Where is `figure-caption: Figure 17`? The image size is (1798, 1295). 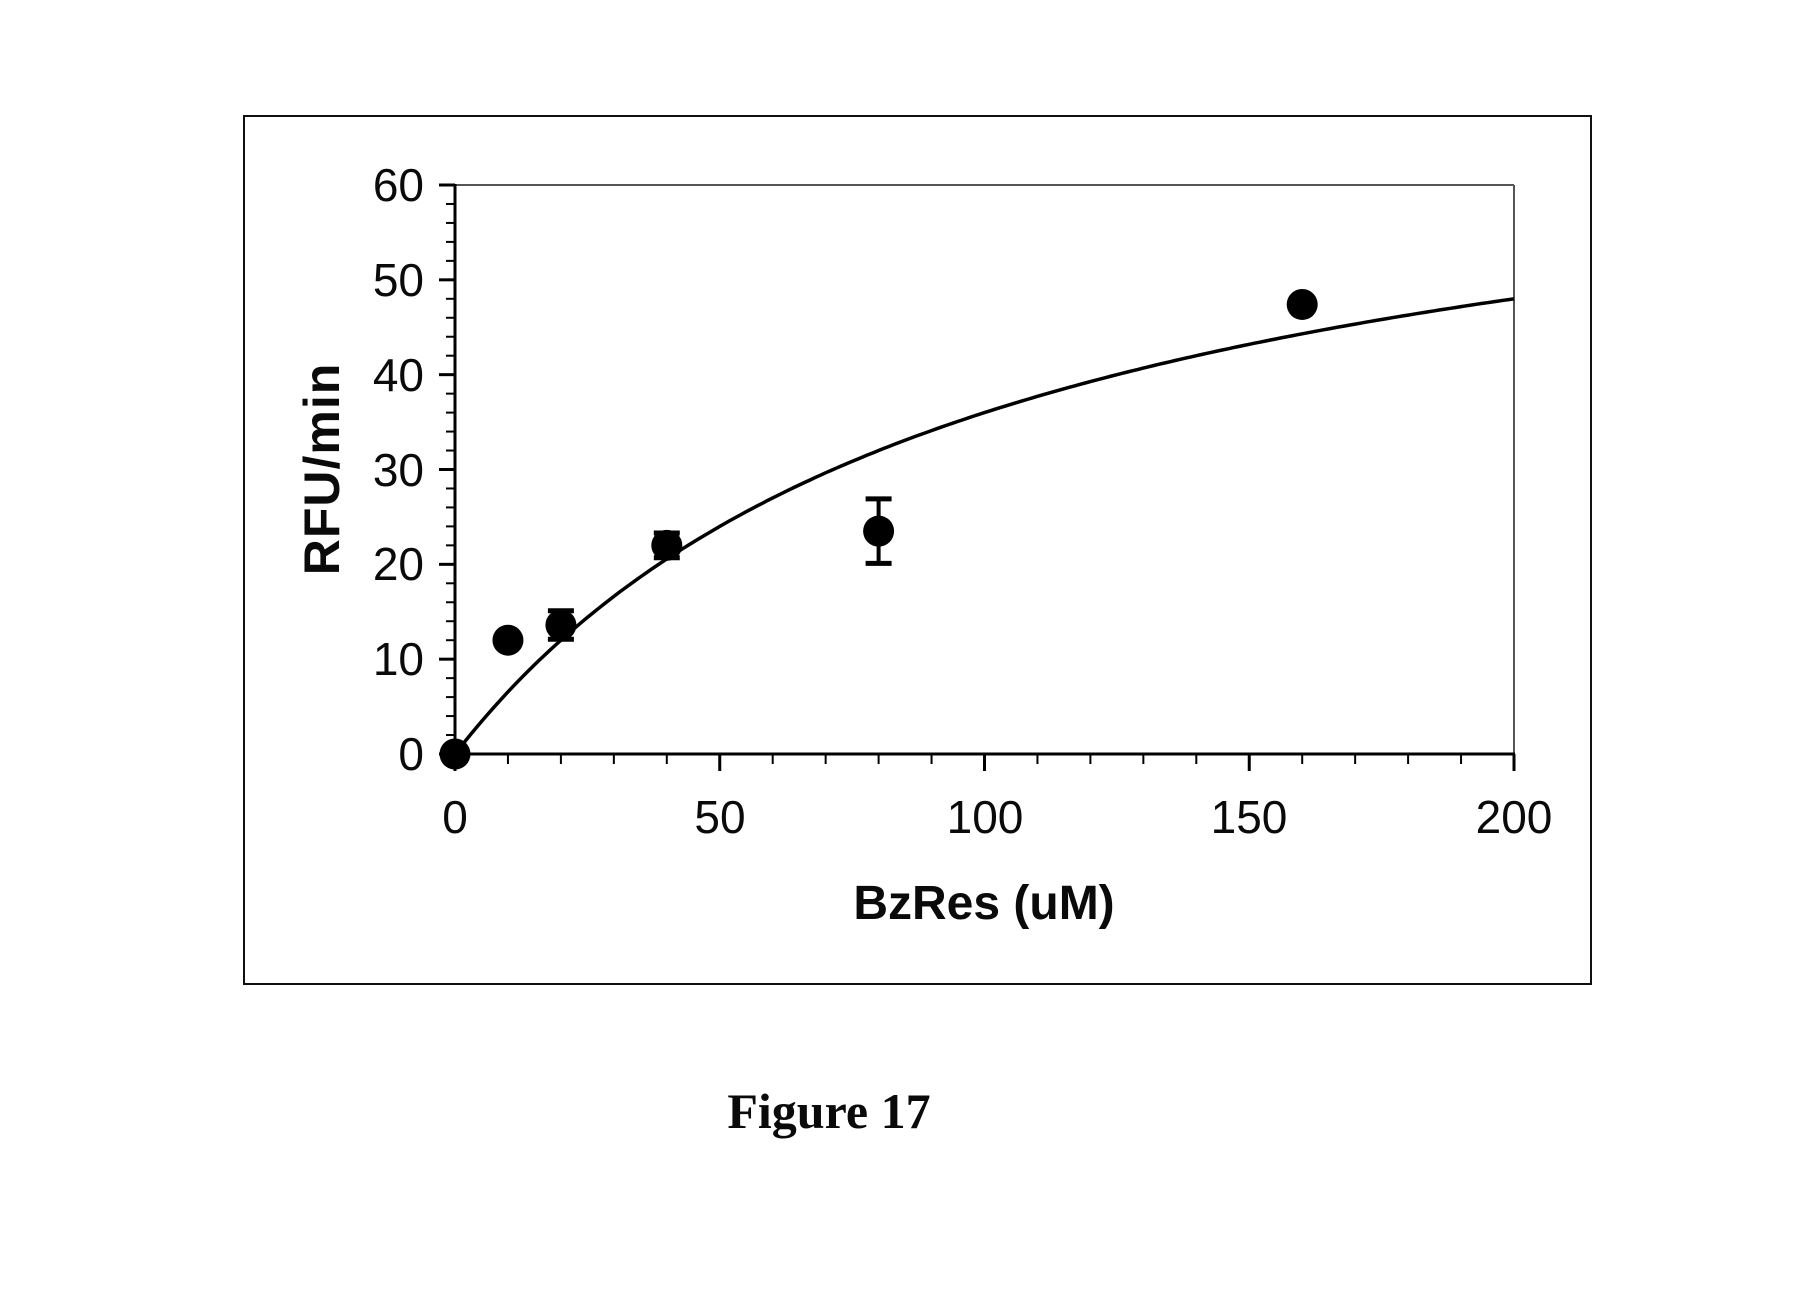 figure-caption: Figure 17 is located at coordinates (829, 1111).